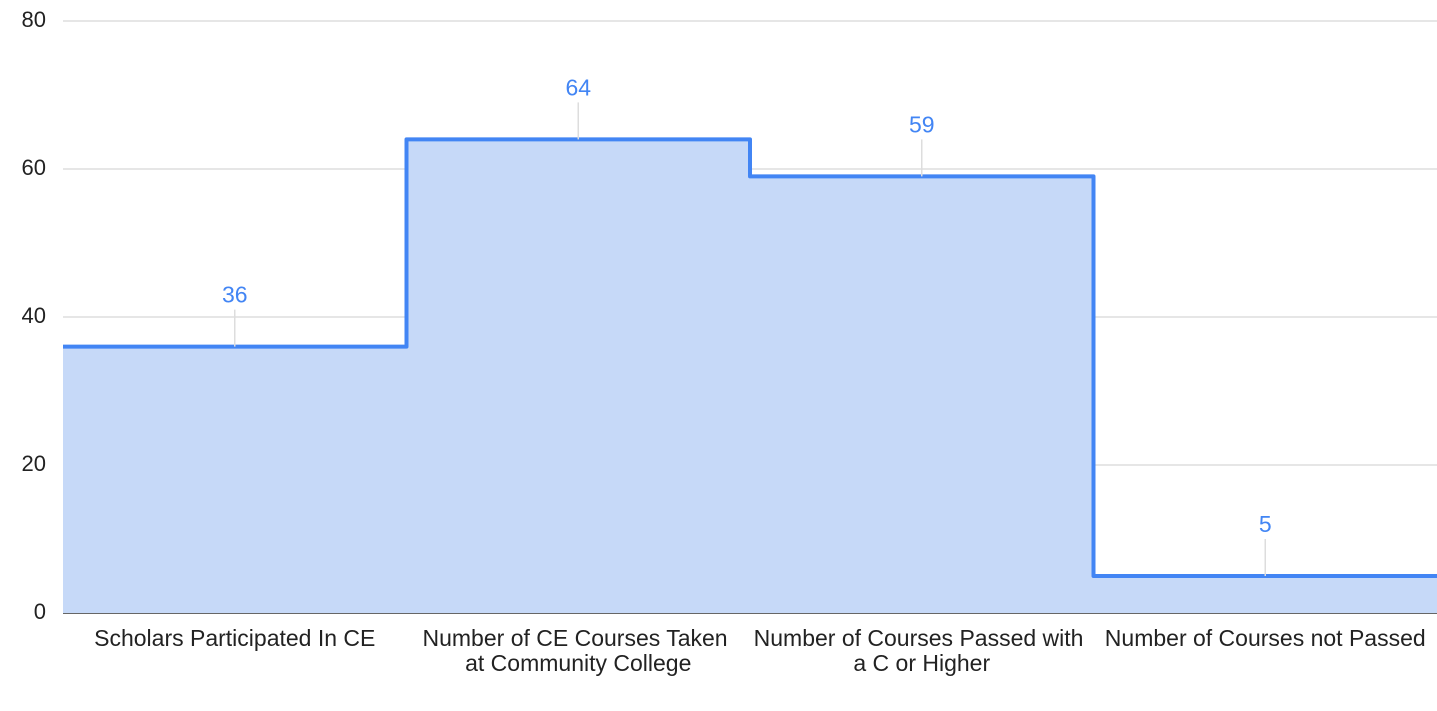  I want to click on x-tick-label: Scholars Participated In CE, so click(234, 638).